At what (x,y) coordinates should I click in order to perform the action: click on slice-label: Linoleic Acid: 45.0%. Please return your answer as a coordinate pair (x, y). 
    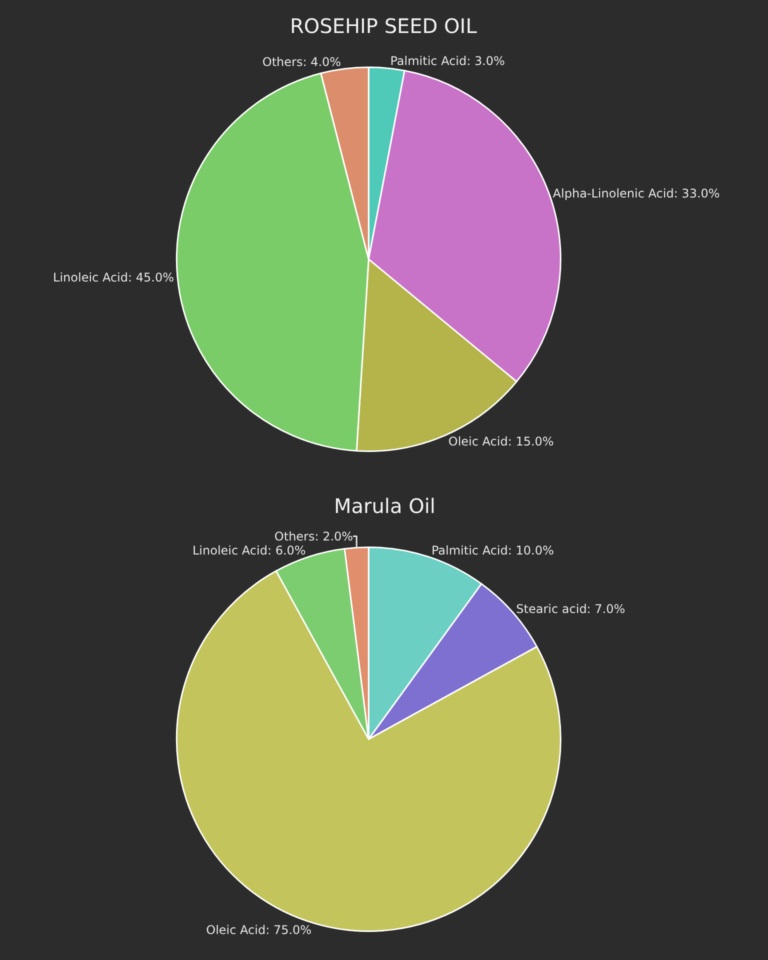
    Looking at the image, I should click on (113, 277).